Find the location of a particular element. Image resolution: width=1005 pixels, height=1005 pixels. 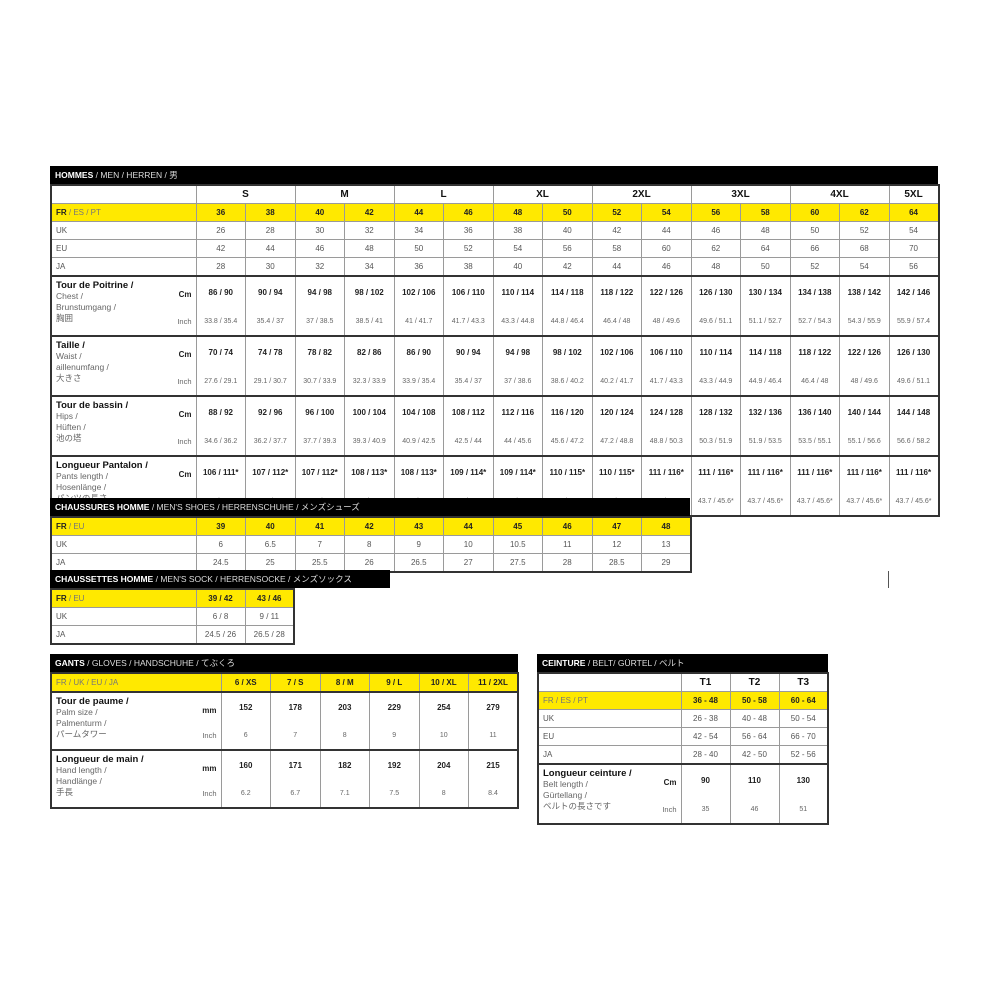

size-cell: 62 is located at coordinates (716, 248).